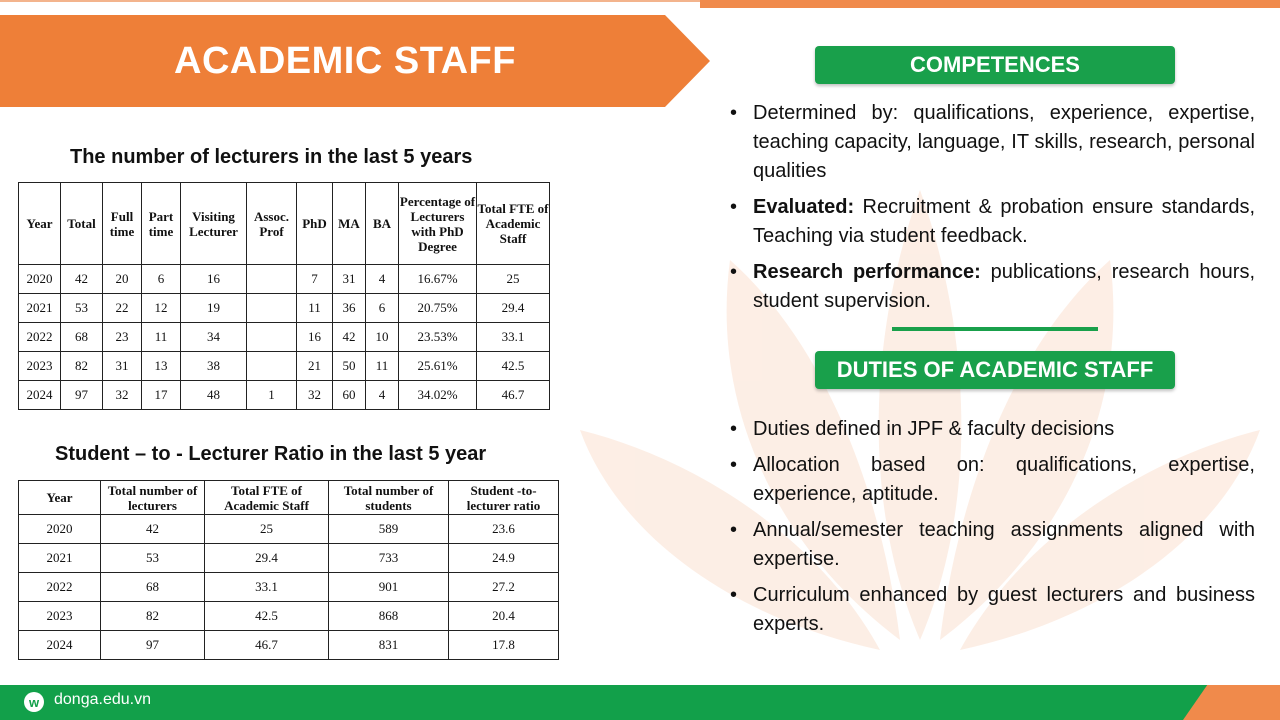 This screenshot has width=1280, height=720. Describe the element at coordinates (152, 497) in the screenshot. I see `table-header-cell: Total number of lecturers` at that location.